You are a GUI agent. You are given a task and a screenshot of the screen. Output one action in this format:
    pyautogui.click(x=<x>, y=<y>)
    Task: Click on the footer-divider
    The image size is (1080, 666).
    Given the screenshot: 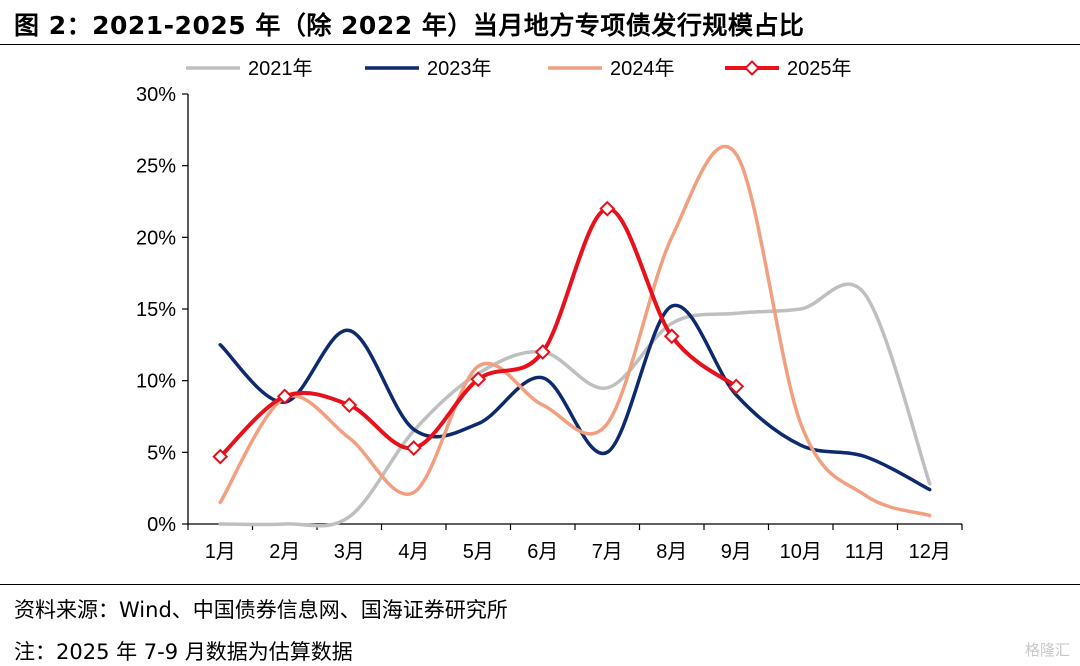 What is the action you would take?
    pyautogui.click(x=540, y=584)
    